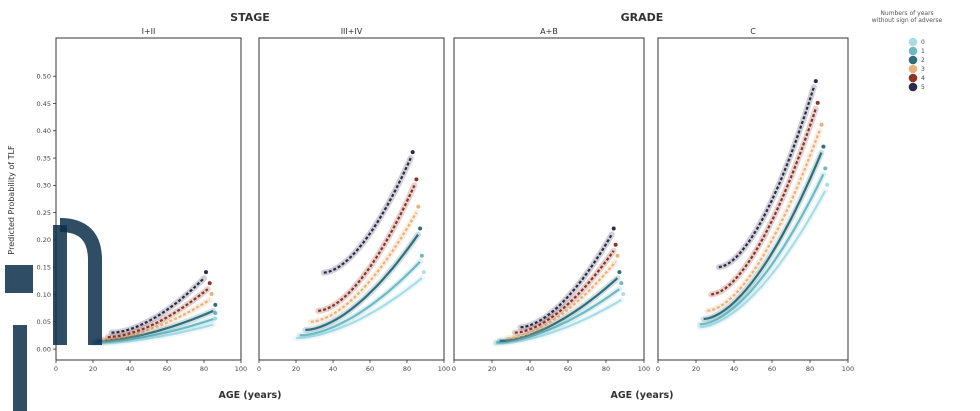 The width and height of the screenshot is (980, 411). I want to click on y-tick-label: 0.35, so click(44, 158).